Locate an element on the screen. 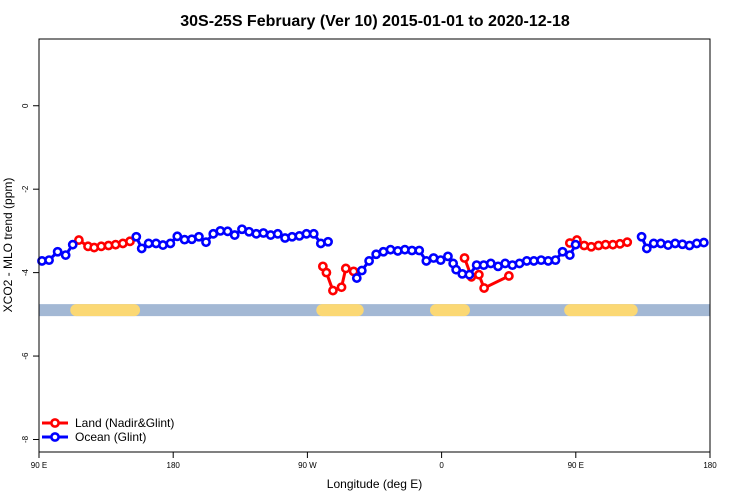 This screenshot has height=500, width=750. legend-item-0: Land (Nadir&Glint) is located at coordinates (108, 423).